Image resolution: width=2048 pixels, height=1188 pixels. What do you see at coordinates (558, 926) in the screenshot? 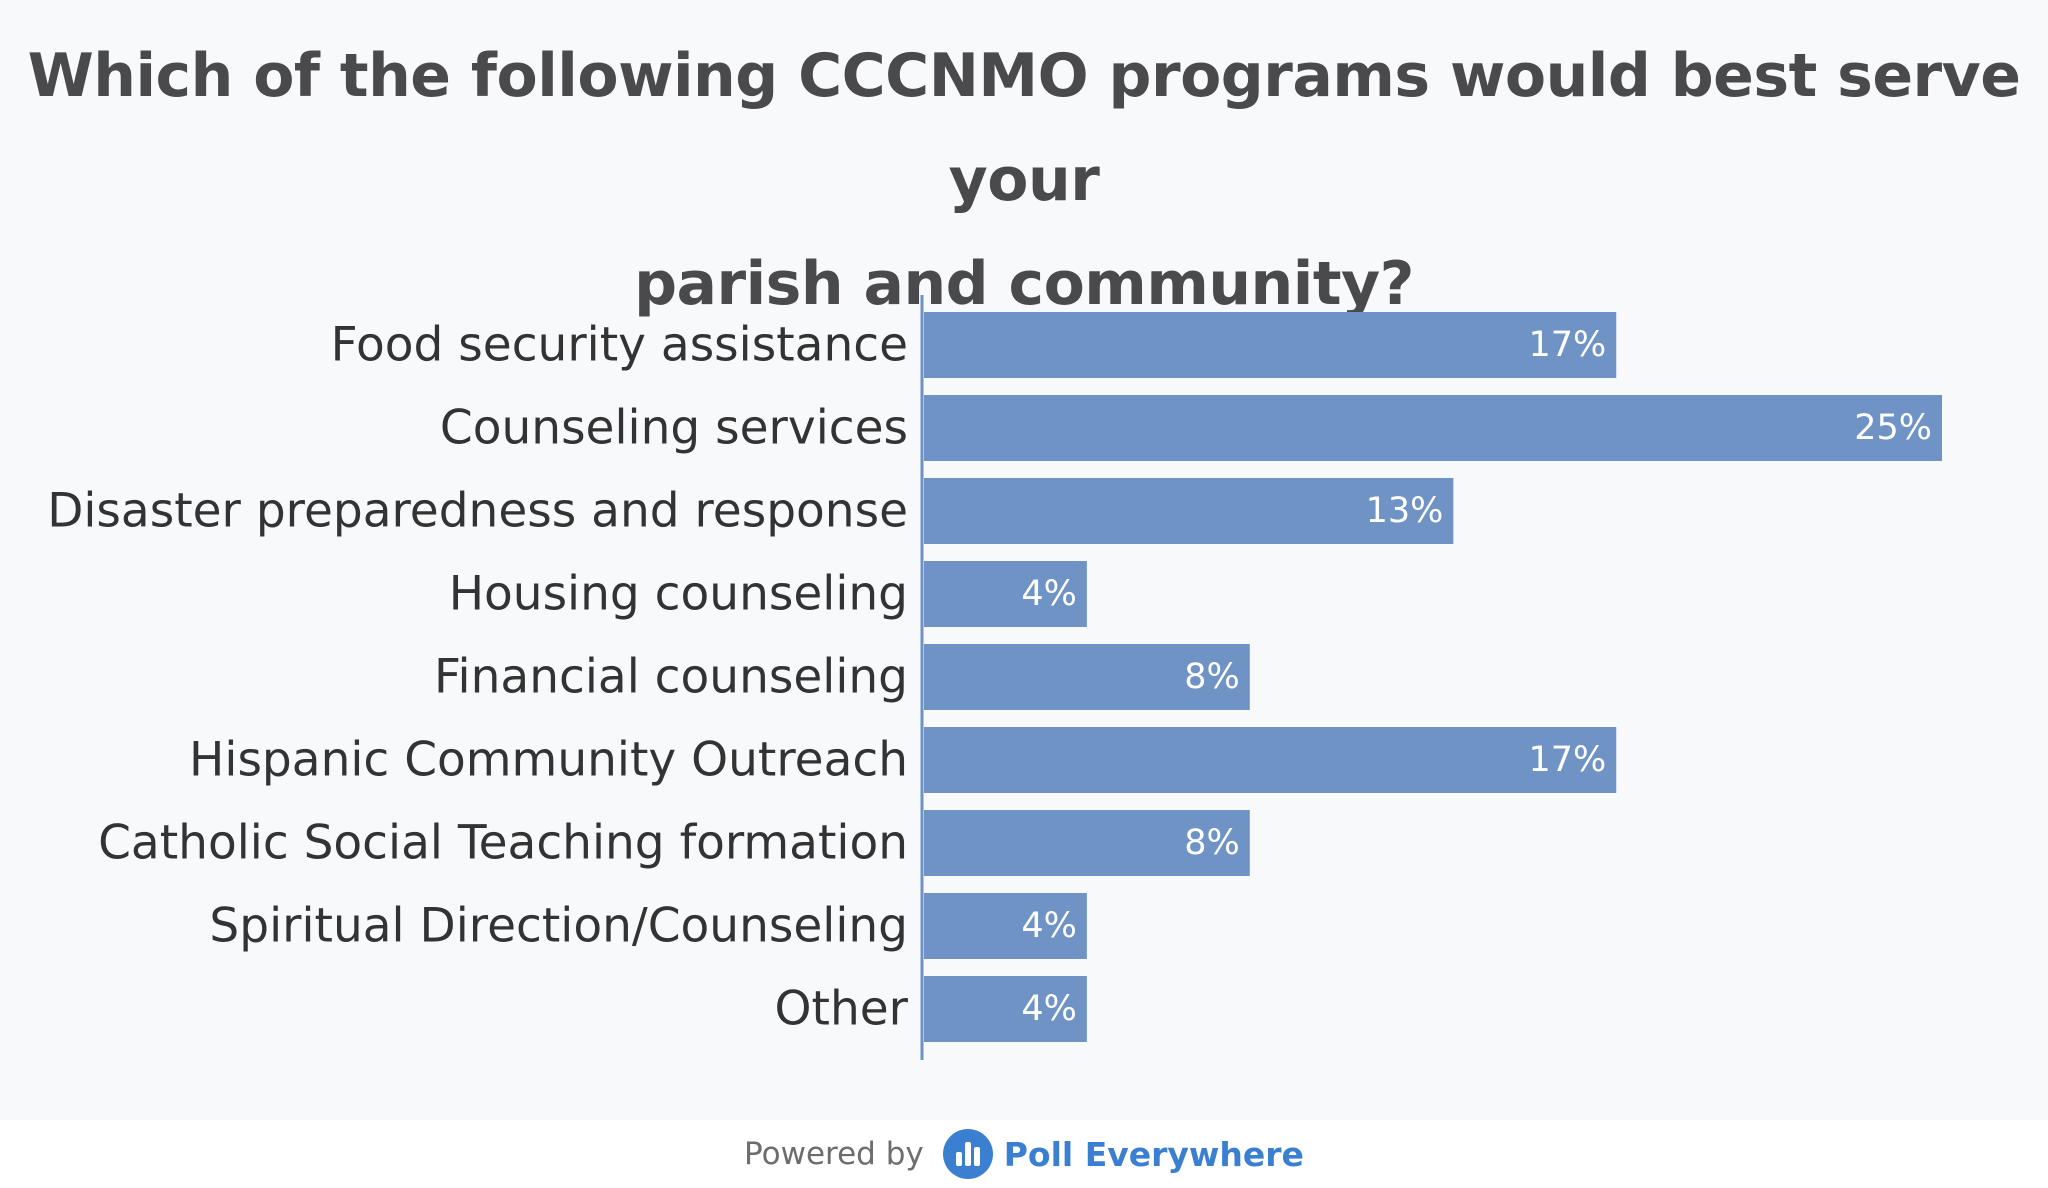
I see `category-label-7: Spiritual Direction/Counseling` at bounding box center [558, 926].